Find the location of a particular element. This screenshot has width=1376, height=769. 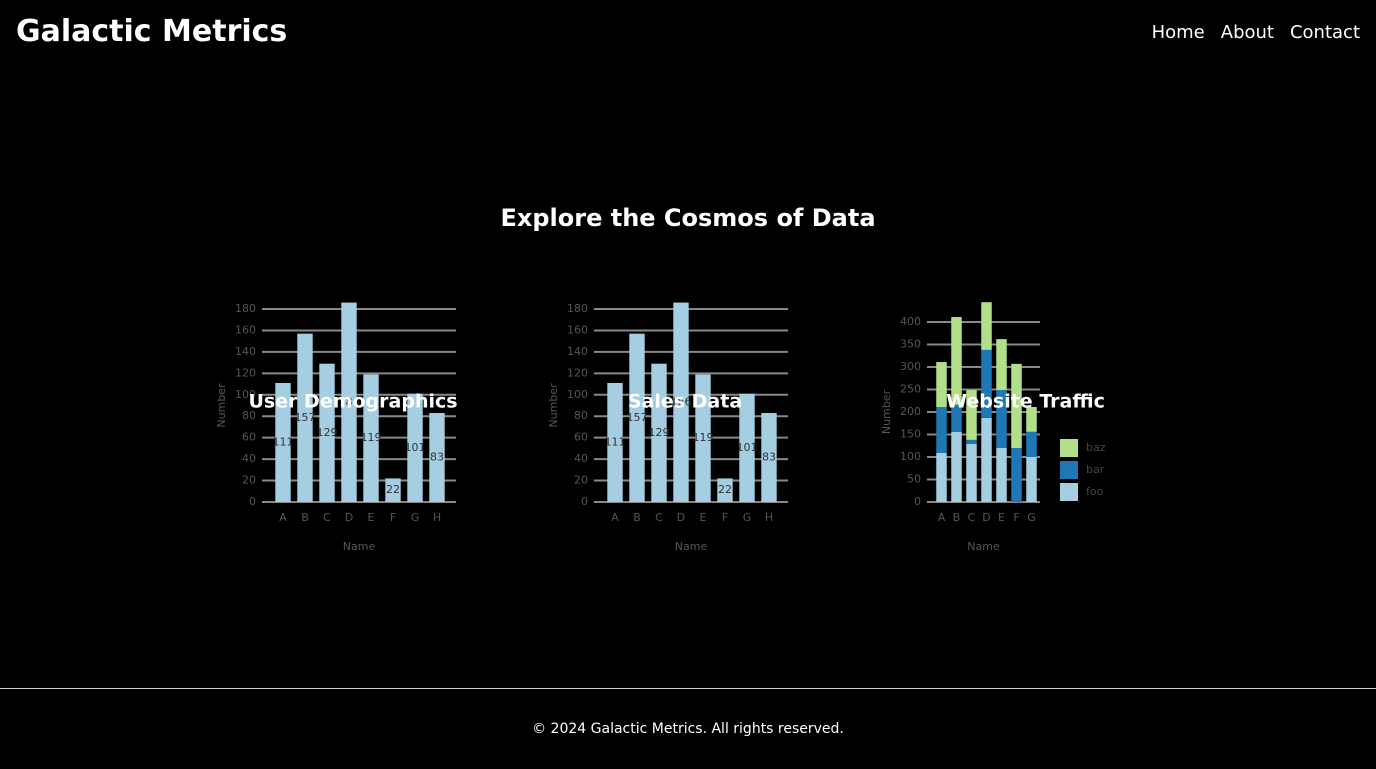

legend-label: foo is located at coordinates (1095, 491).